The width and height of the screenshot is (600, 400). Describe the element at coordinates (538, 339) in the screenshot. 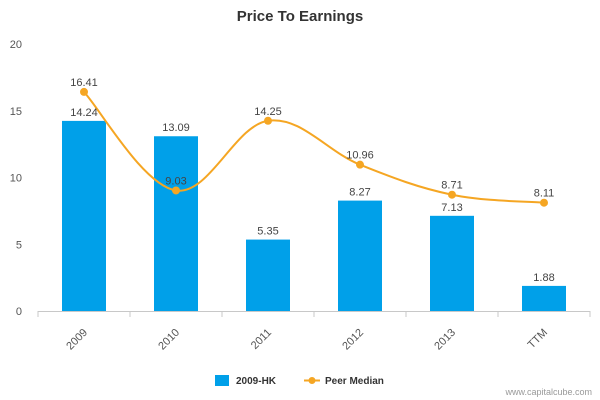

I see `x-tick-label: TTM` at that location.